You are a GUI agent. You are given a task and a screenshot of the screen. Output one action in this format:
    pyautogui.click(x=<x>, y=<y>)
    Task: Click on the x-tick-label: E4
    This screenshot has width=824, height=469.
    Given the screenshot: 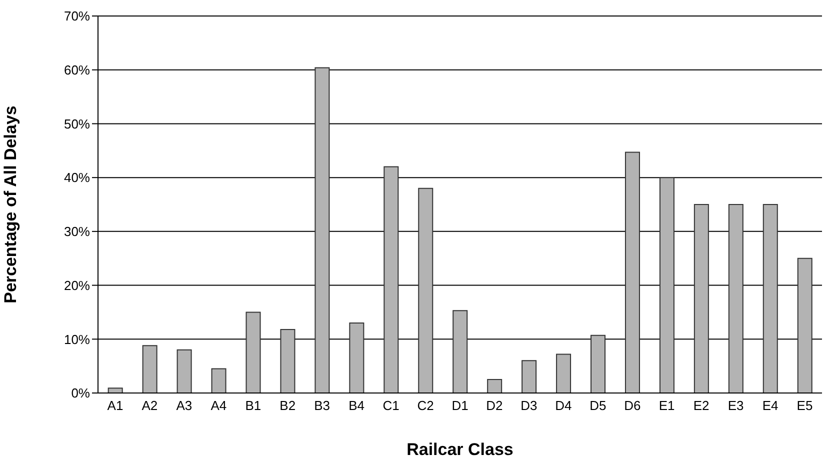 What is the action you would take?
    pyautogui.click(x=770, y=406)
    